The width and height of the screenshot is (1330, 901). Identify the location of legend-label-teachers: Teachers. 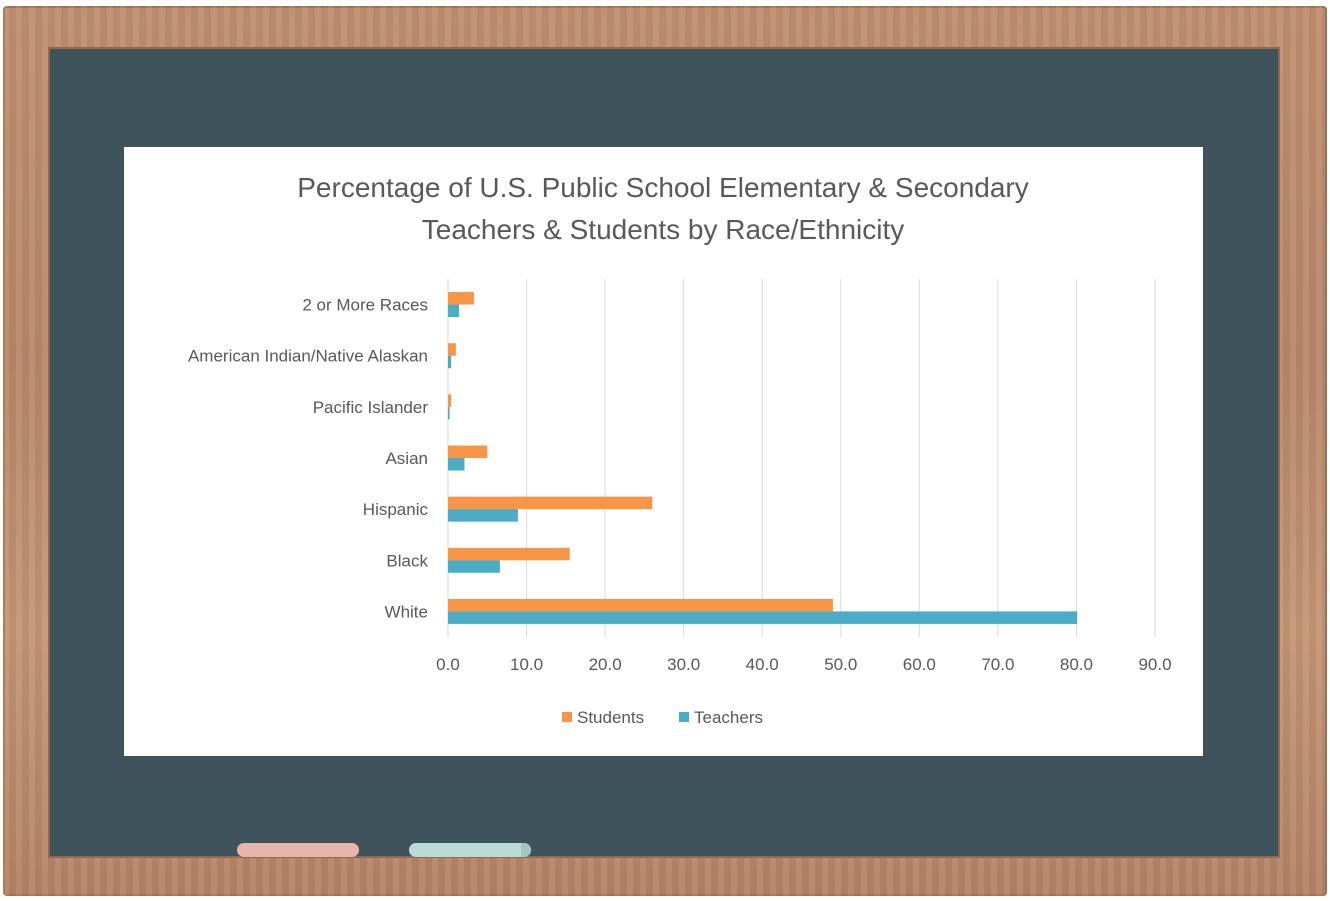
(728, 717).